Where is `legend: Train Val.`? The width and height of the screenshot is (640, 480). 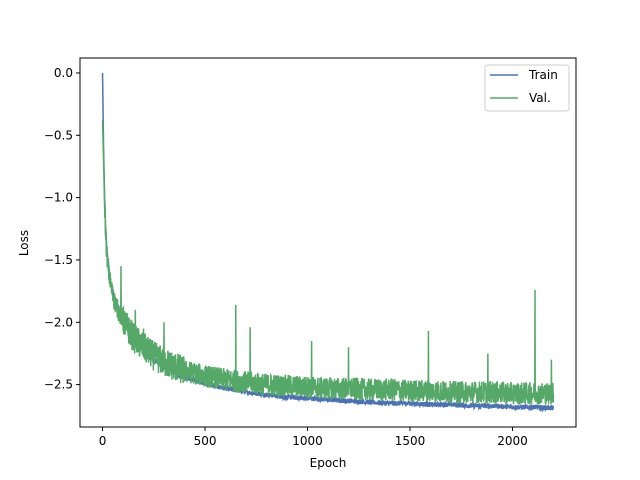
legend: Train Val. is located at coordinates (527, 88).